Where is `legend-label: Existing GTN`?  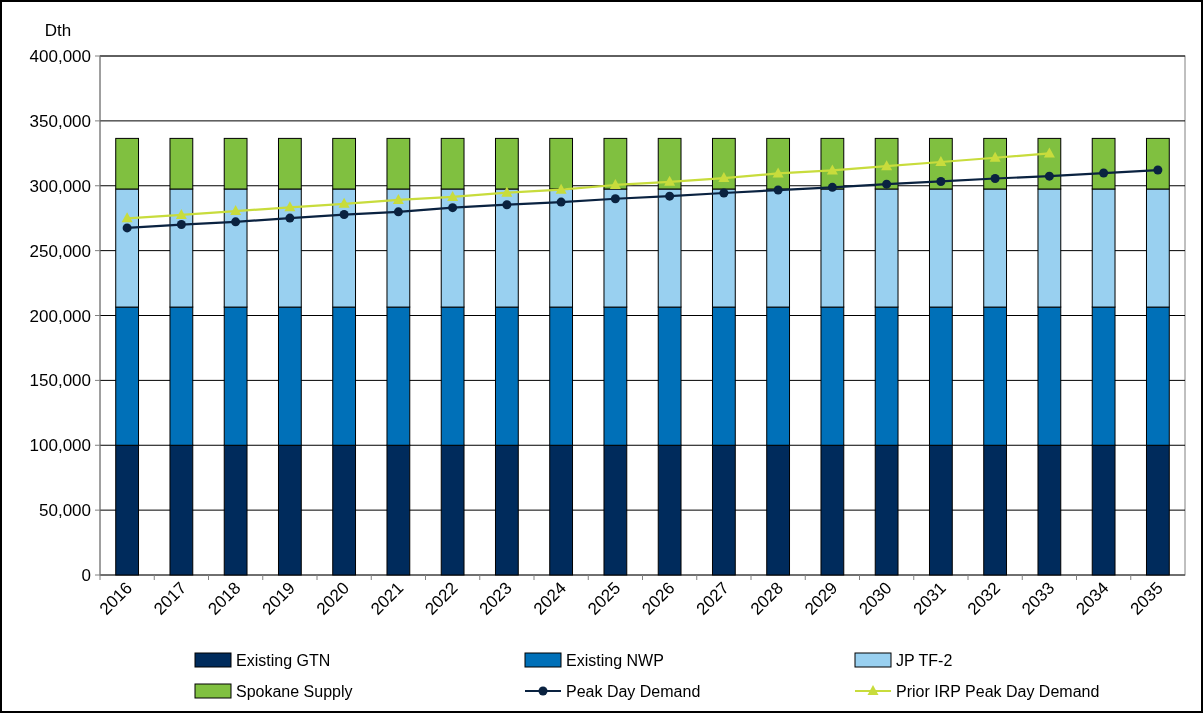
legend-label: Existing GTN is located at coordinates (283, 660).